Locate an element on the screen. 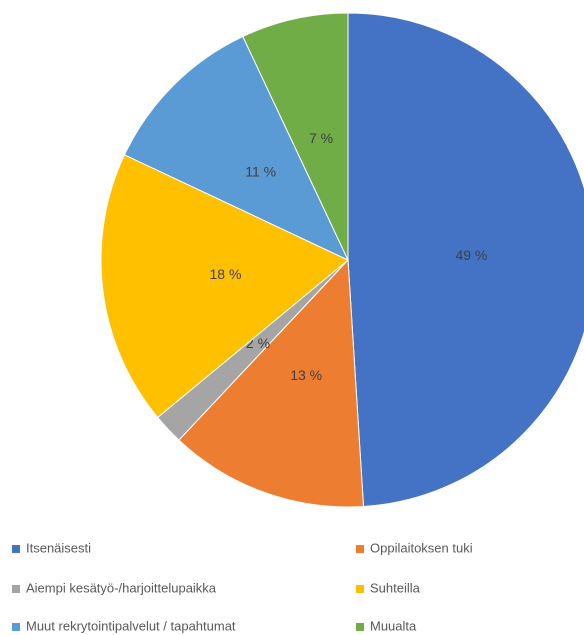 Image resolution: width=584 pixels, height=635 pixels. legend-label: Muualta is located at coordinates (393, 625).